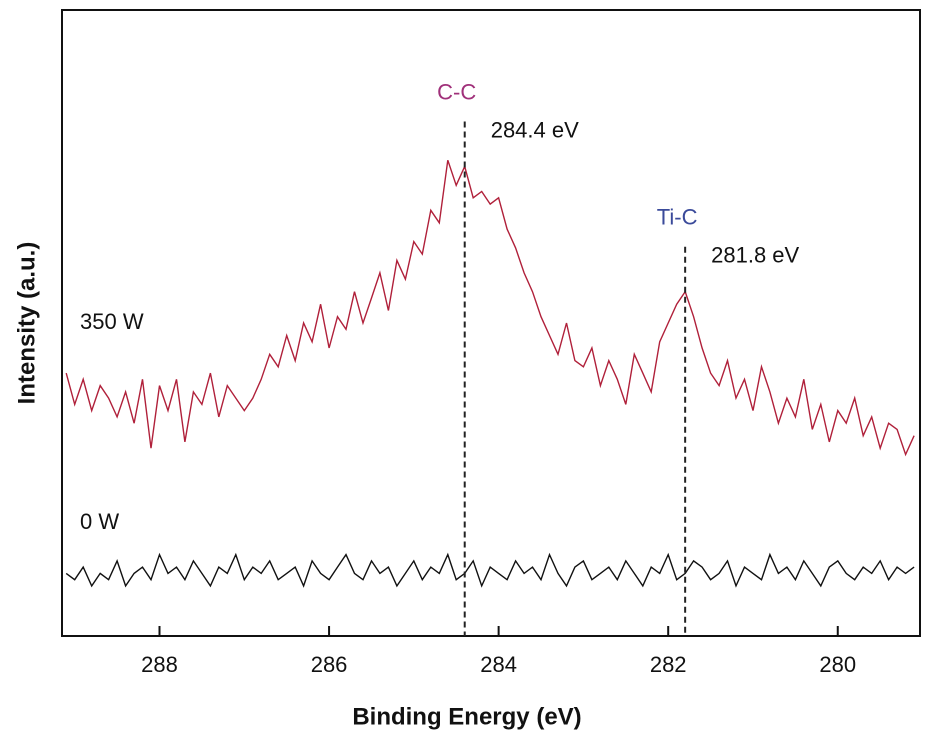 The height and width of the screenshot is (750, 935). Describe the element at coordinates (26, 323) in the screenshot. I see `y-axis-label: Intensity (a.u.)` at that location.